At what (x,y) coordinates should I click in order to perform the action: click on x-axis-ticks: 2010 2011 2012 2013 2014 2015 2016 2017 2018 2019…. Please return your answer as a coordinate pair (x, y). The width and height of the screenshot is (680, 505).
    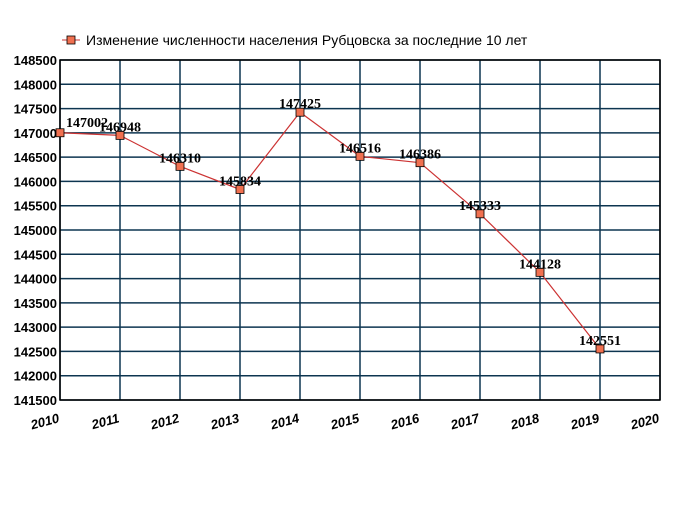
    Looking at the image, I should click on (345, 421).